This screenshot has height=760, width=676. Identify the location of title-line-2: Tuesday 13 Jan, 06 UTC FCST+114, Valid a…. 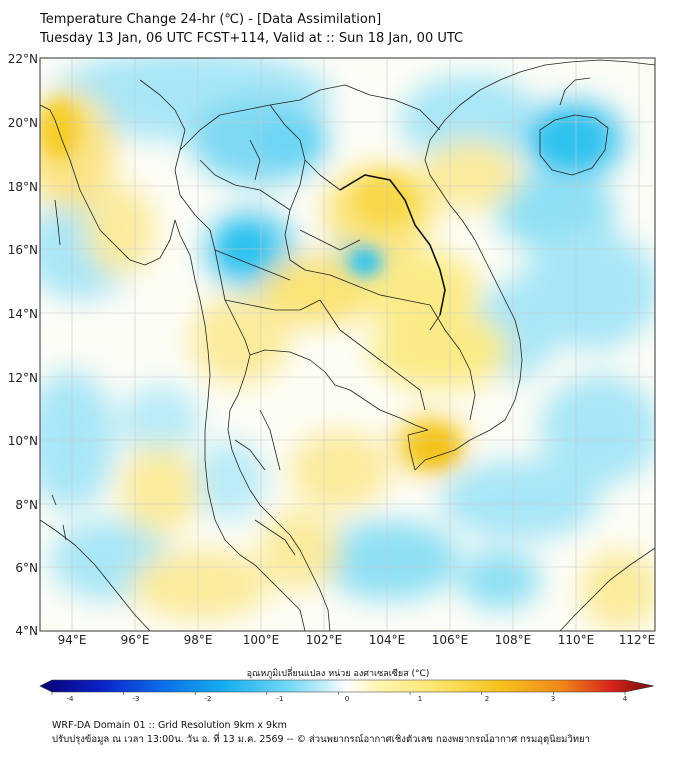
(252, 38).